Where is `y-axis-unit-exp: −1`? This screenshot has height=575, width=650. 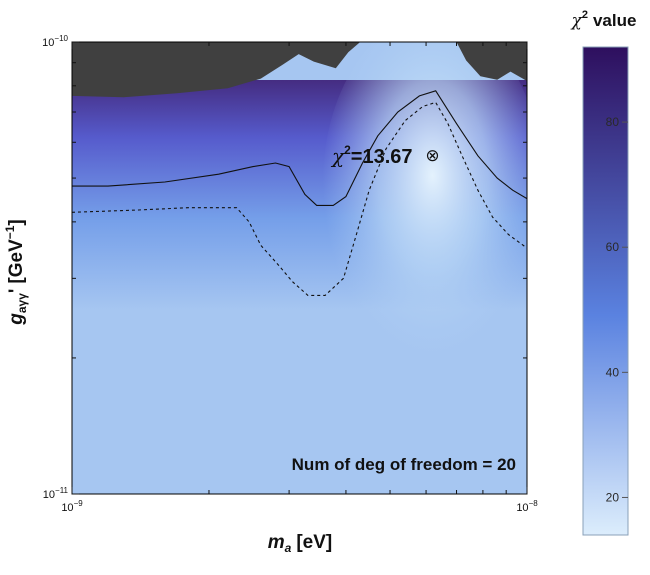 y-axis-unit-exp: −1 is located at coordinates (10, 232).